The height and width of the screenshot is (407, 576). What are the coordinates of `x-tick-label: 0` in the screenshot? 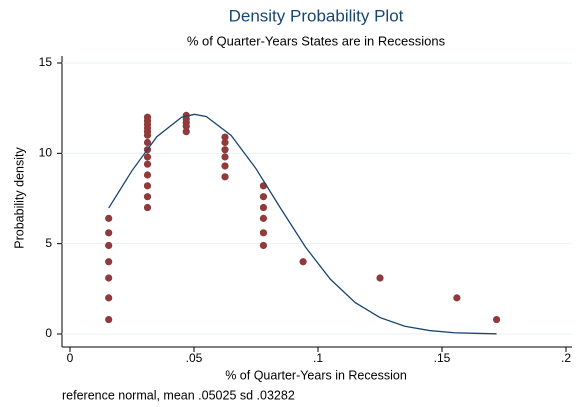 It's located at (70, 358).